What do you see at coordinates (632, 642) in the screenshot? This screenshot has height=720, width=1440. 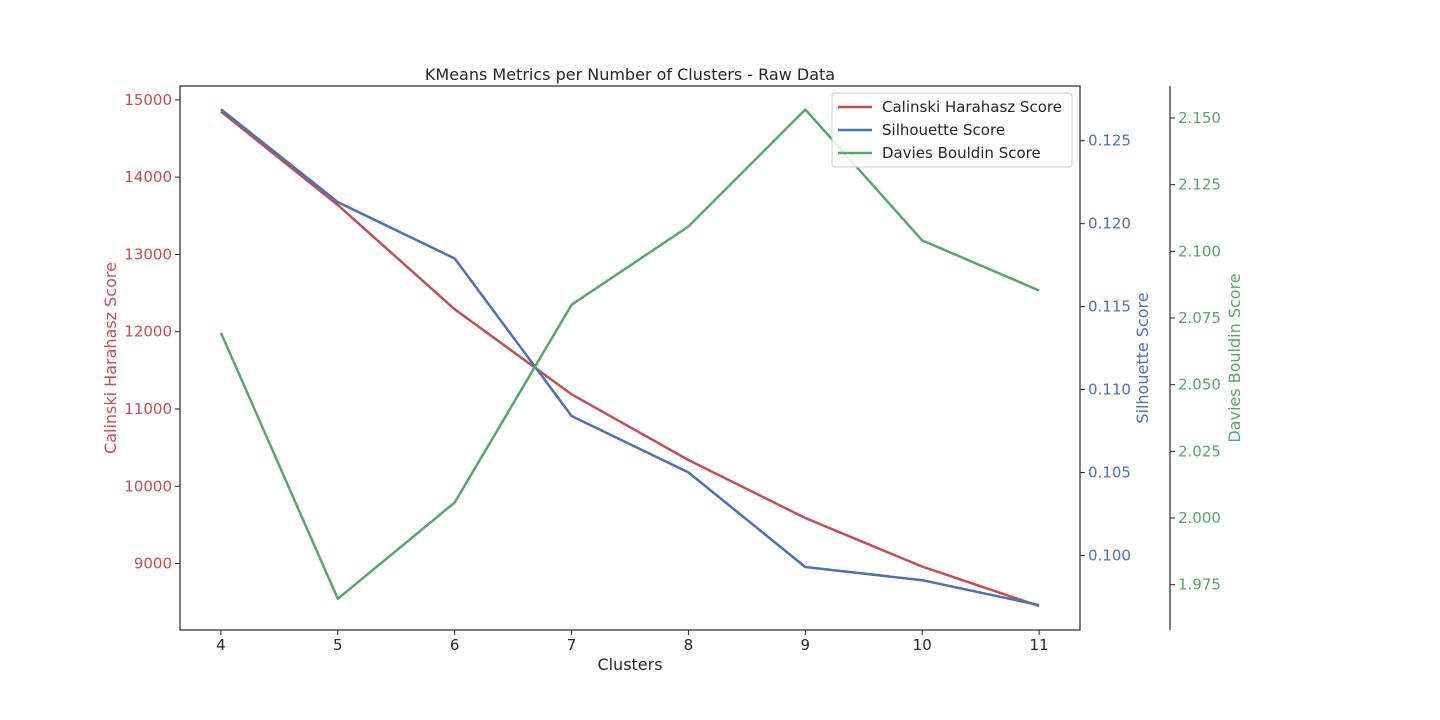 I see `x-axis-ticks: 4 5 6 7 8 9 10 11` at bounding box center [632, 642].